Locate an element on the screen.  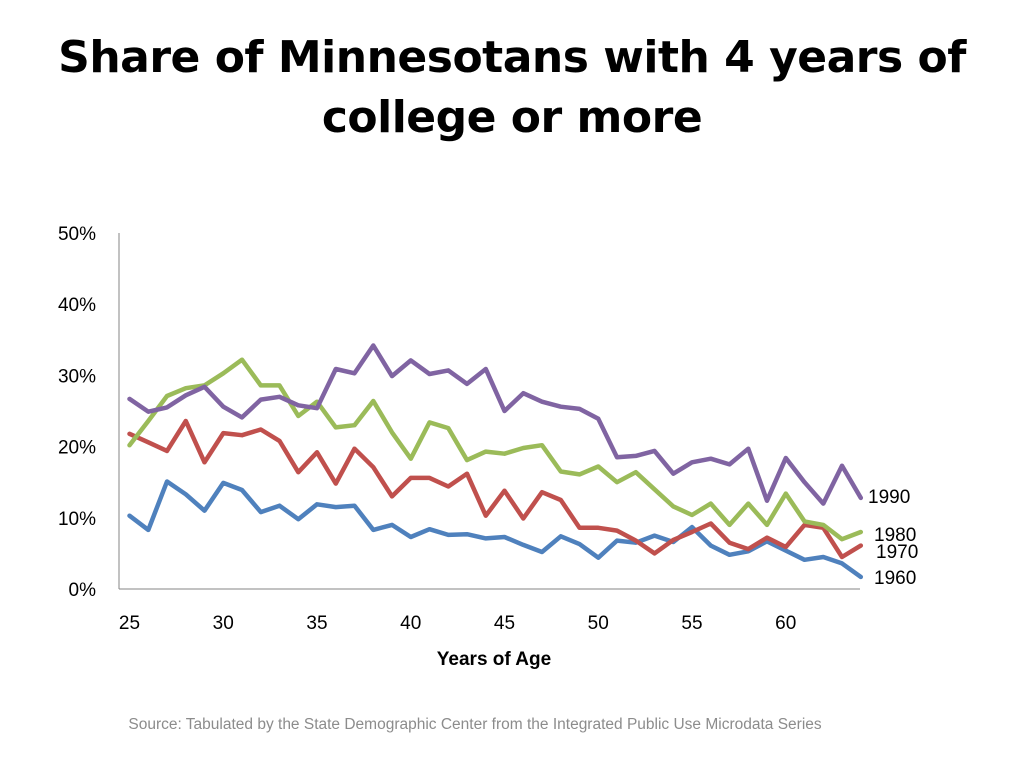
series-label-1960: 1960 is located at coordinates (895, 578).